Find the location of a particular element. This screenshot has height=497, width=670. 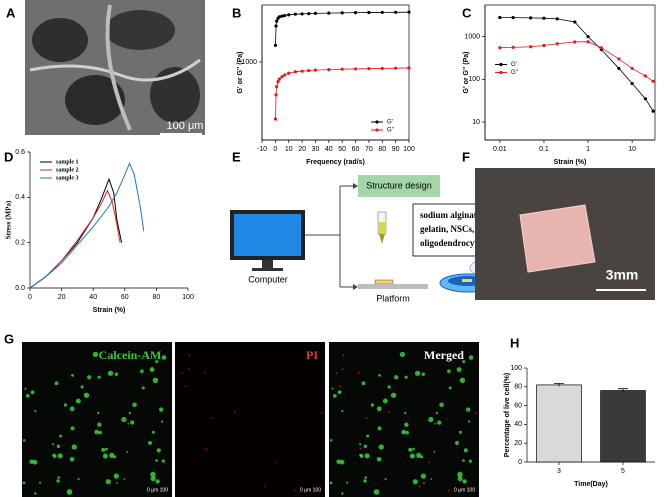

x-tick-label: 100 is located at coordinates (409, 149).